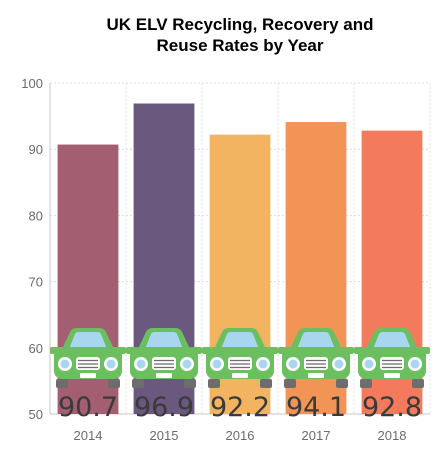 The height and width of the screenshot is (470, 447). Describe the element at coordinates (240, 435) in the screenshot. I see `x-tick-label: 2016` at that location.